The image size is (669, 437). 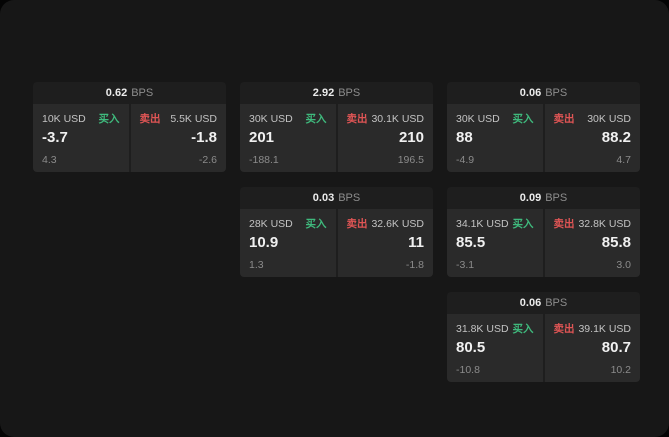 I want to click on buy-notional-label: 10K USD, so click(x=64, y=118).